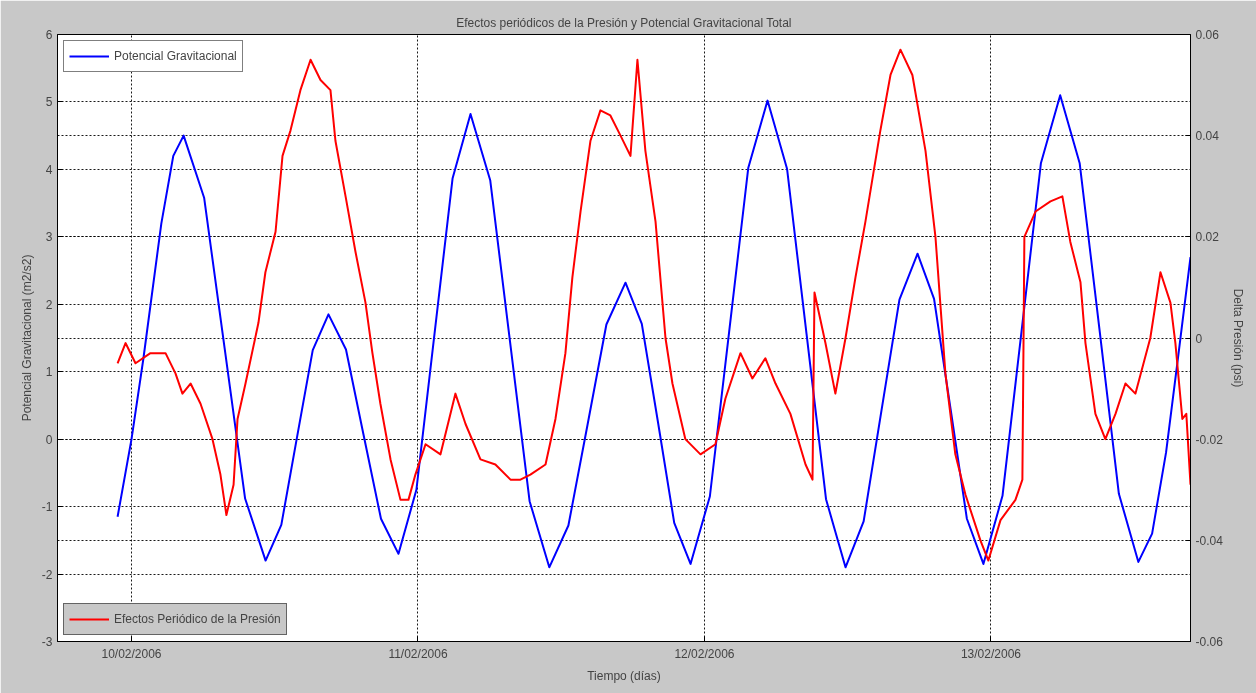  What do you see at coordinates (1209, 540) in the screenshot?
I see `y2-tick-label: -0.04` at bounding box center [1209, 540].